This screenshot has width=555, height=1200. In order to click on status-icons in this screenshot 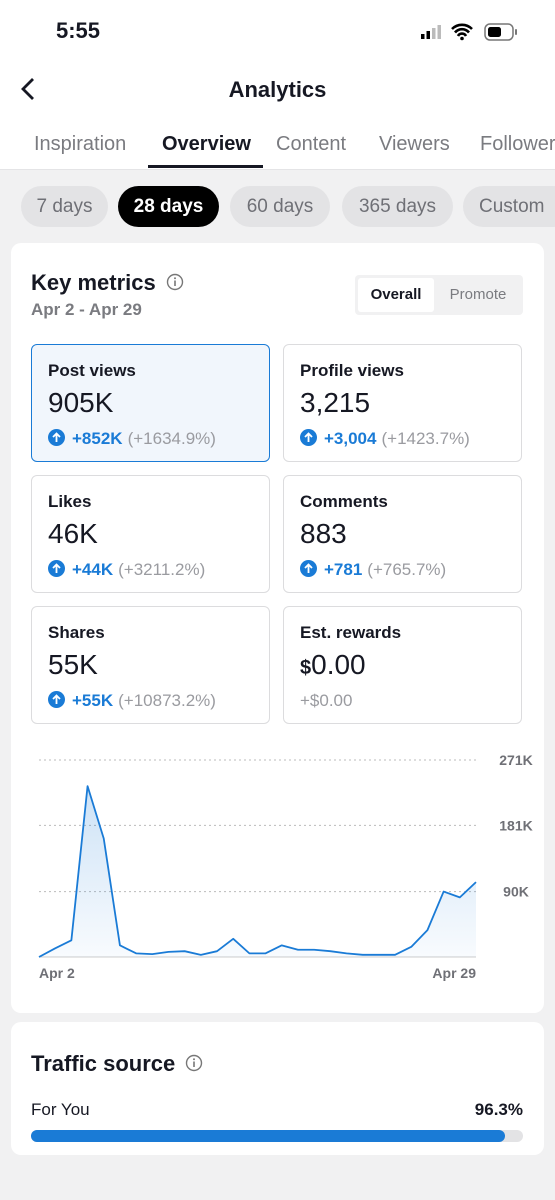, I will do `click(469, 32)`.